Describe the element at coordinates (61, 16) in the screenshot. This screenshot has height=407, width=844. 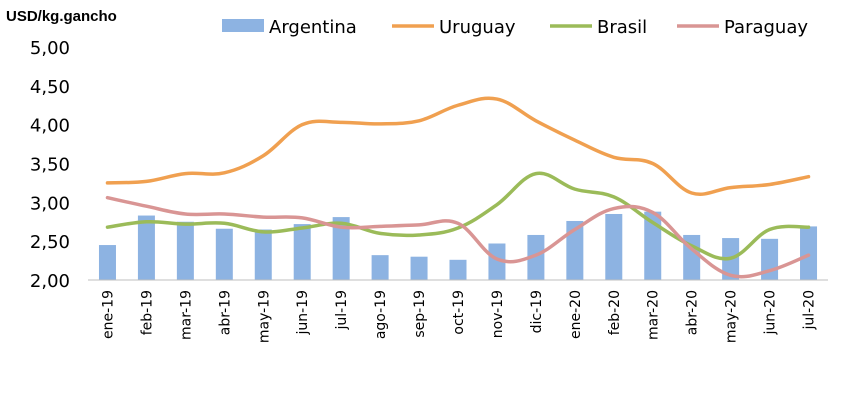
I see `y-axis-title: USD/kg.gancho` at that location.